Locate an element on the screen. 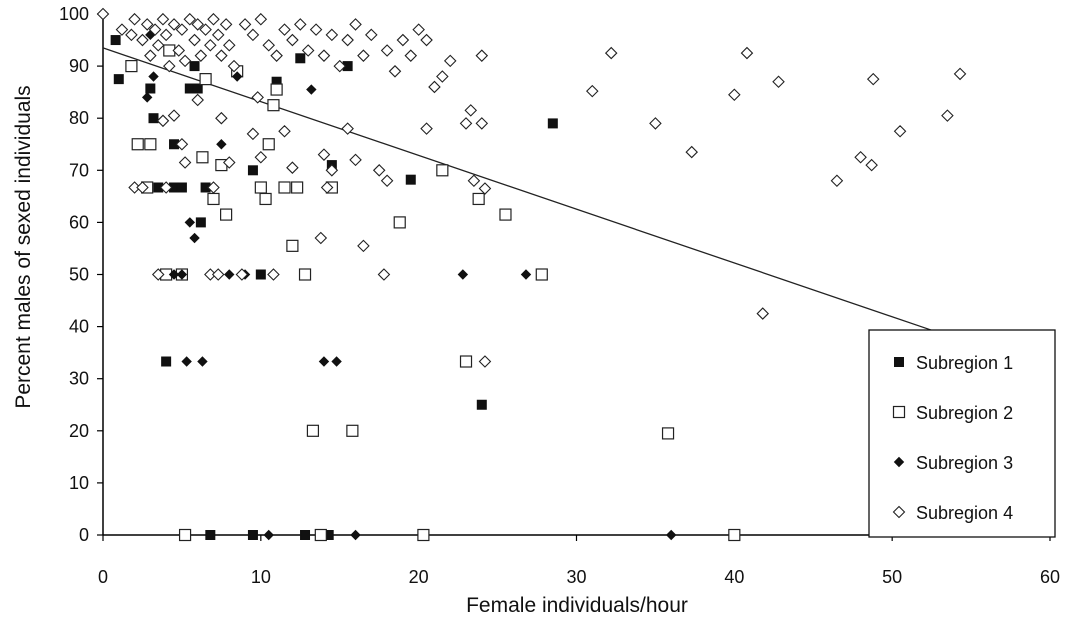 Image resolution: width=1070 pixels, height=627 pixels. y-tick-label: 0 is located at coordinates (84, 535).